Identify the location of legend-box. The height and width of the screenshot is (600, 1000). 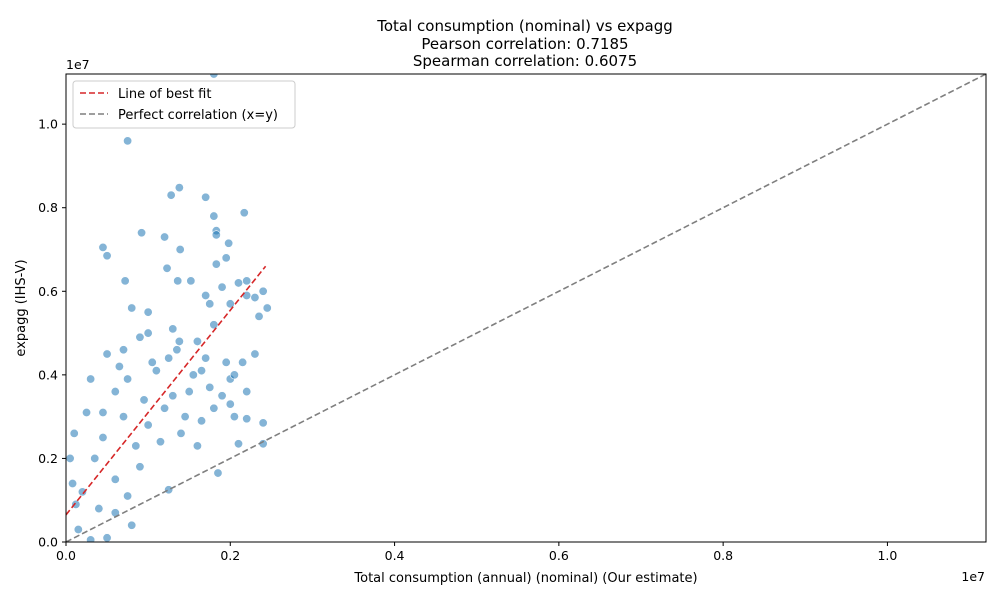
(184, 104).